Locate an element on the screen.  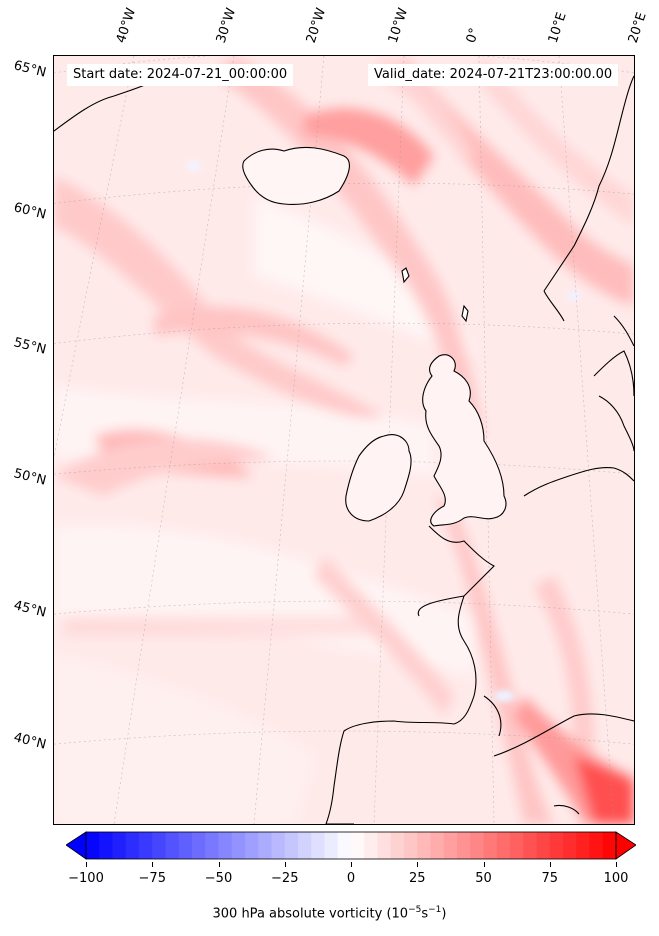
colorbar-cells is located at coordinates (351, 845).